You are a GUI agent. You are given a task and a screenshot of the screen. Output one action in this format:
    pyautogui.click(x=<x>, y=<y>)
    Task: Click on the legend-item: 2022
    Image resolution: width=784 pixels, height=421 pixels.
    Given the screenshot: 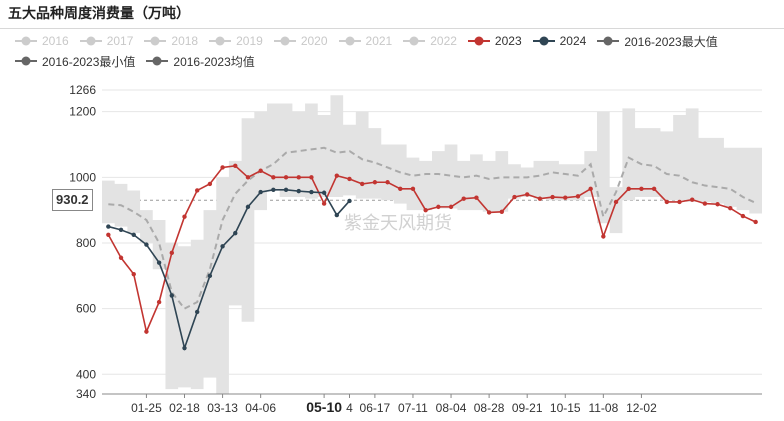 What is the action you would take?
    pyautogui.click(x=429, y=41)
    